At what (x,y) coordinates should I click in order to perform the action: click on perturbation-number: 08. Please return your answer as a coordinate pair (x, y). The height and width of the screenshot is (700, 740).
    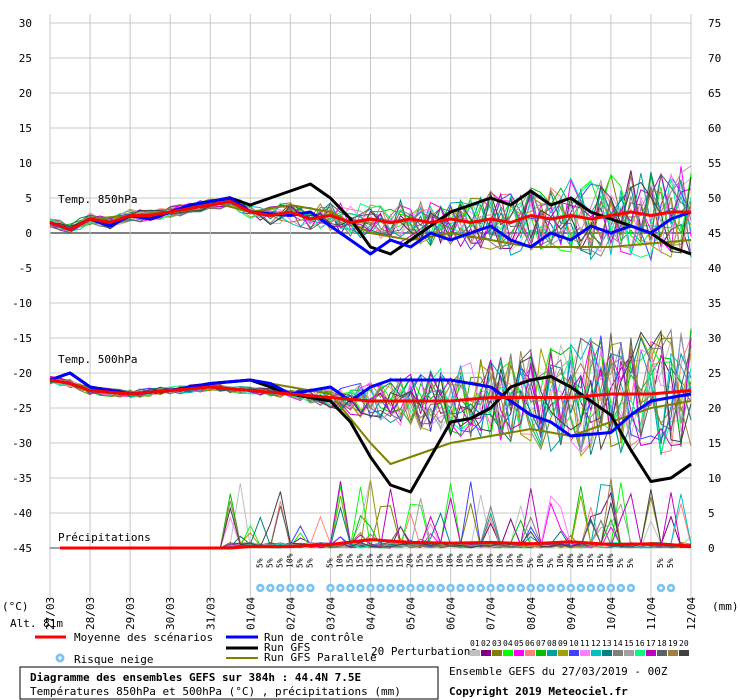
    Looking at the image, I should click on (552, 643).